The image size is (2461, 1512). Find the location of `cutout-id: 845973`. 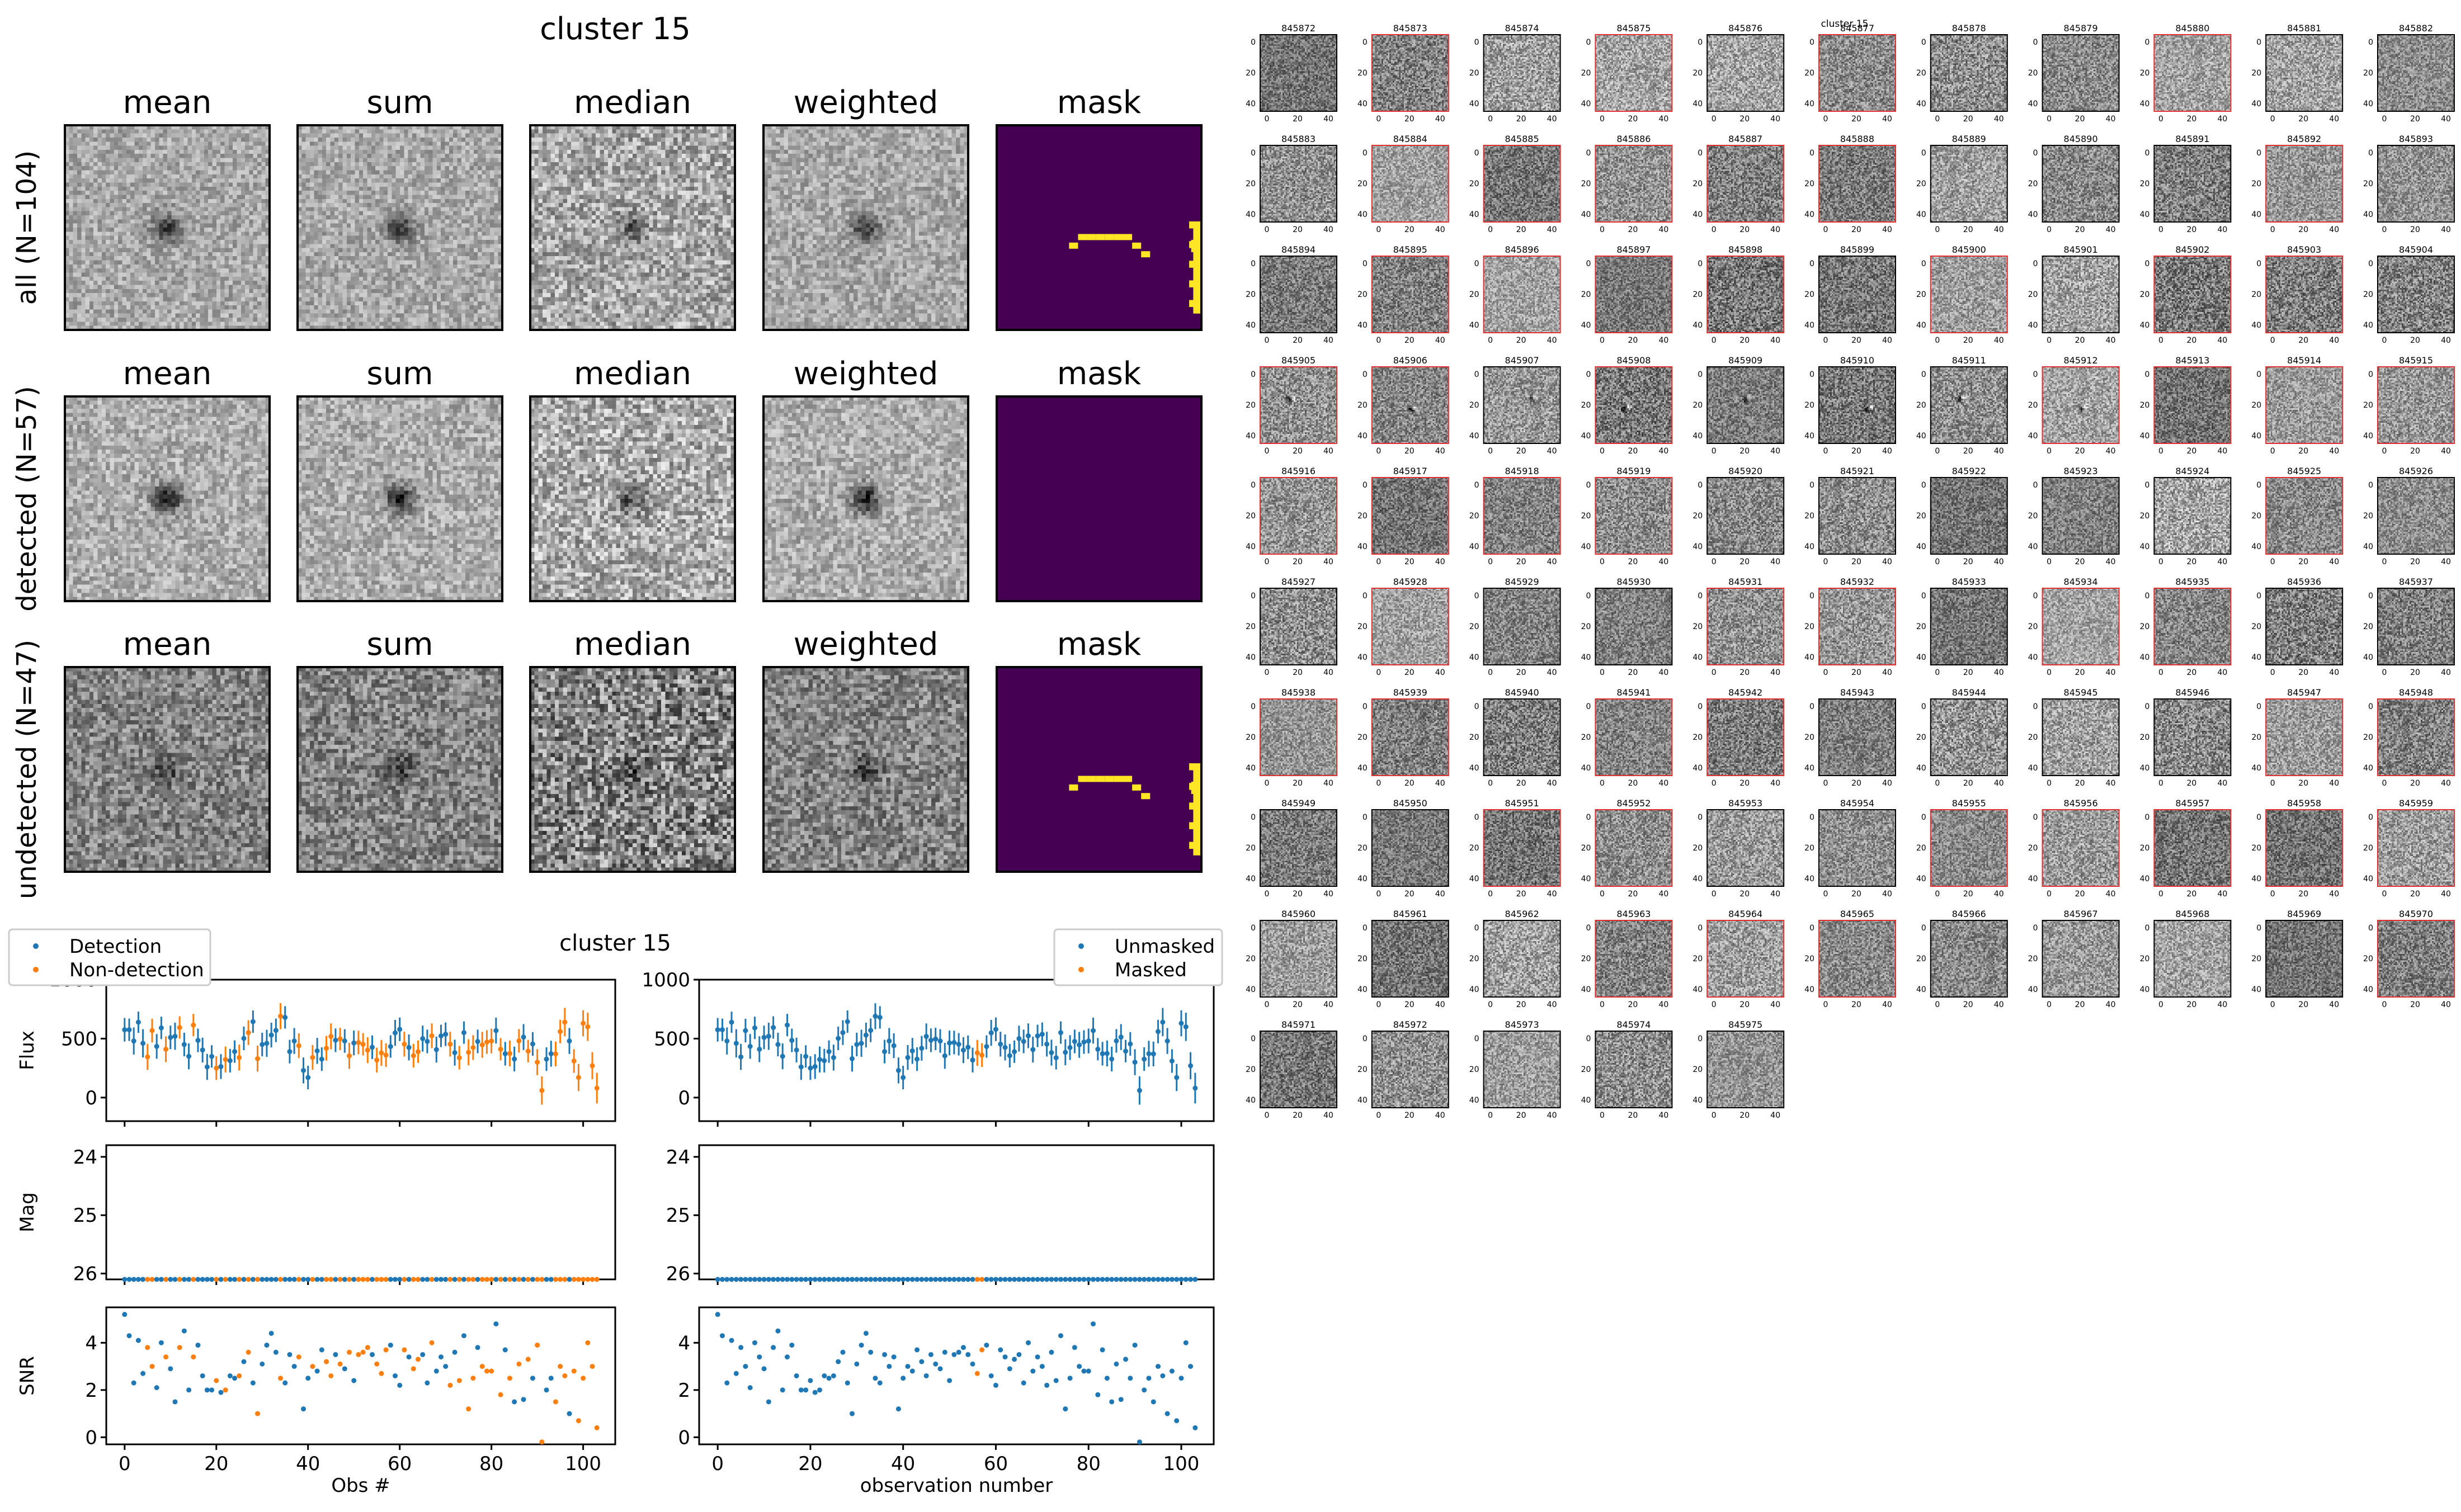

cutout-id: 845973 is located at coordinates (1522, 1024).